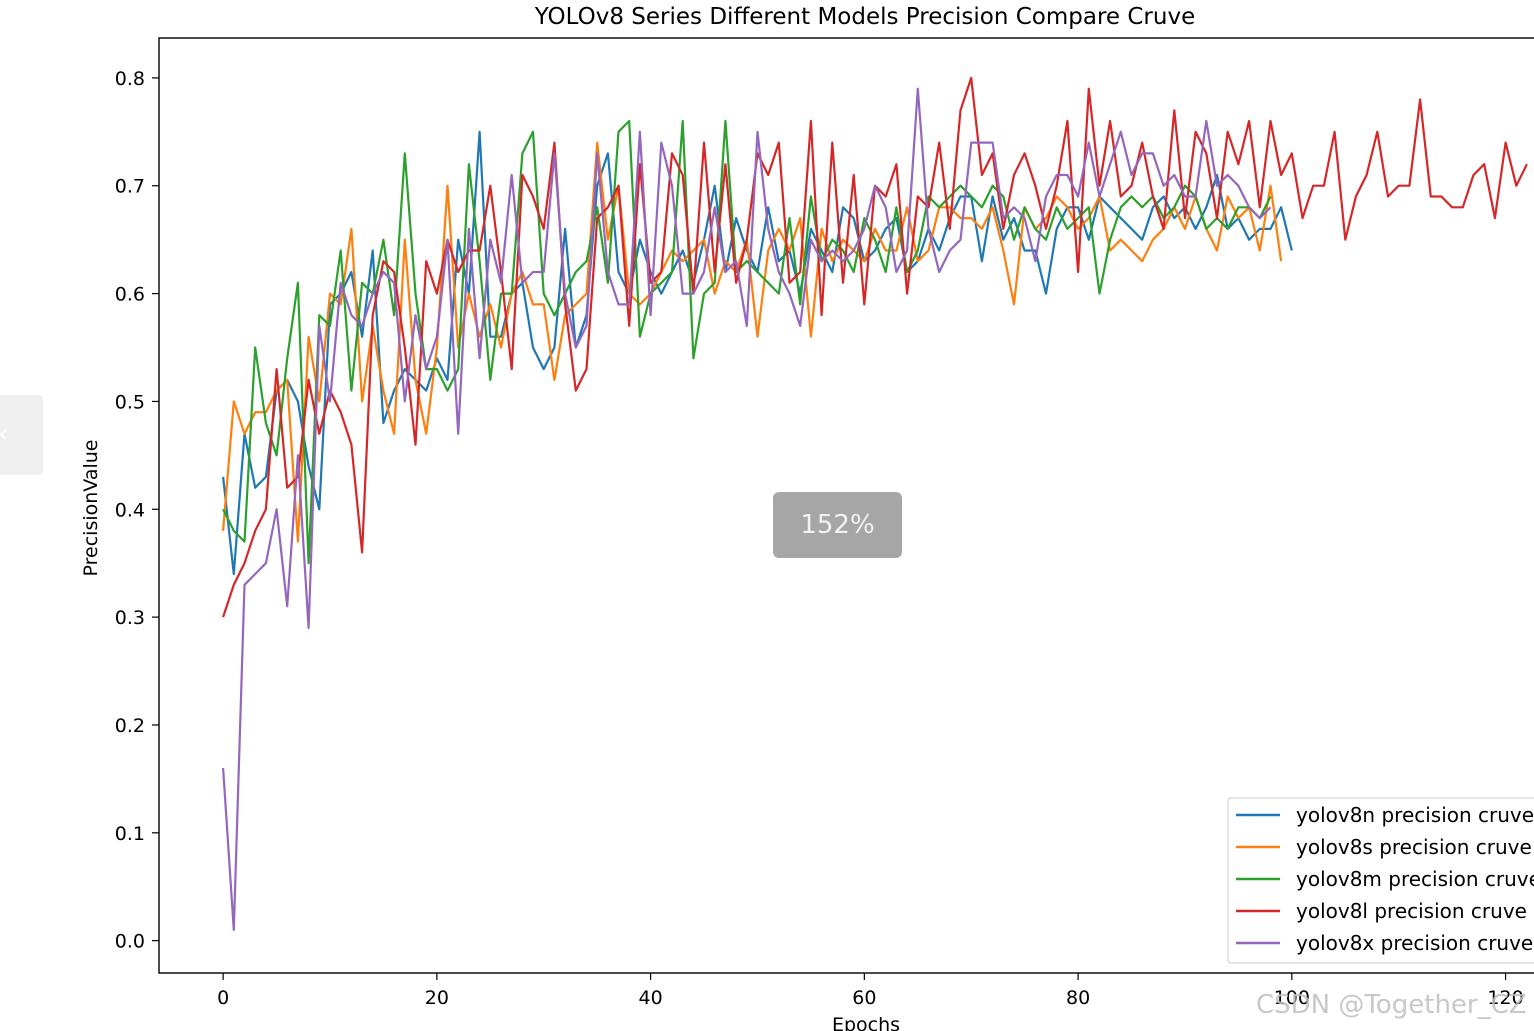  Describe the element at coordinates (130, 295) in the screenshot. I see `y-tick-label: 0.6` at that location.